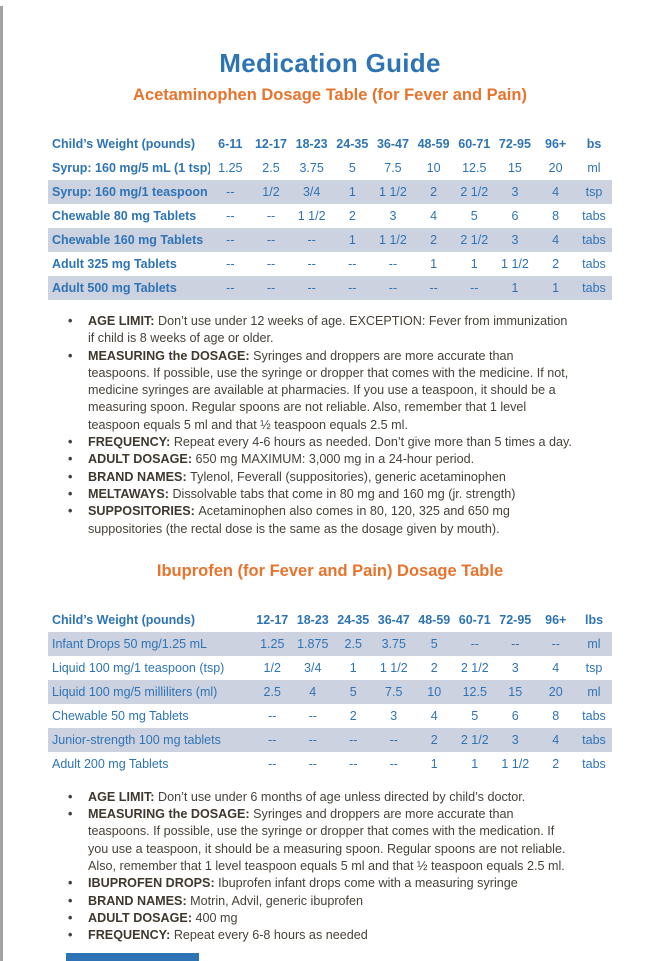 The width and height of the screenshot is (657, 961). Describe the element at coordinates (330, 63) in the screenshot. I see `page-title: Medication Guide` at that location.